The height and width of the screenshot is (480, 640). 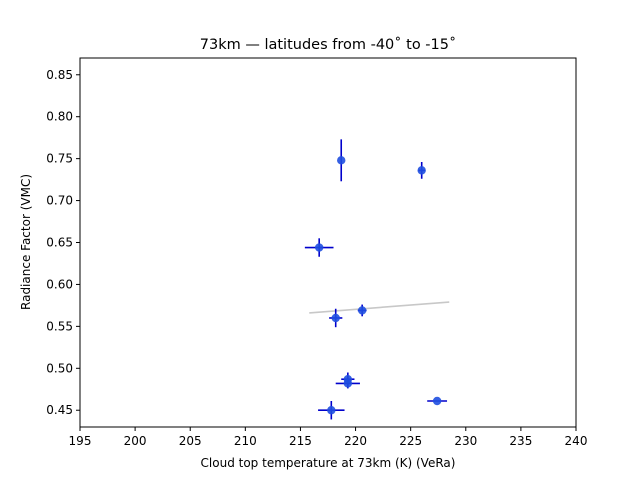 What do you see at coordinates (245, 441) in the screenshot?
I see `x-tick-label: 210` at bounding box center [245, 441].